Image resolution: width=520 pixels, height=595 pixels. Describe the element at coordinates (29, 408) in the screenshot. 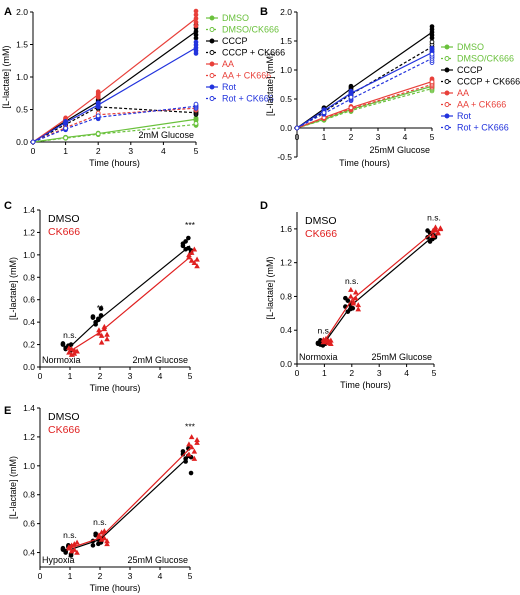

I see `y-tick-label: 1.4` at that location.